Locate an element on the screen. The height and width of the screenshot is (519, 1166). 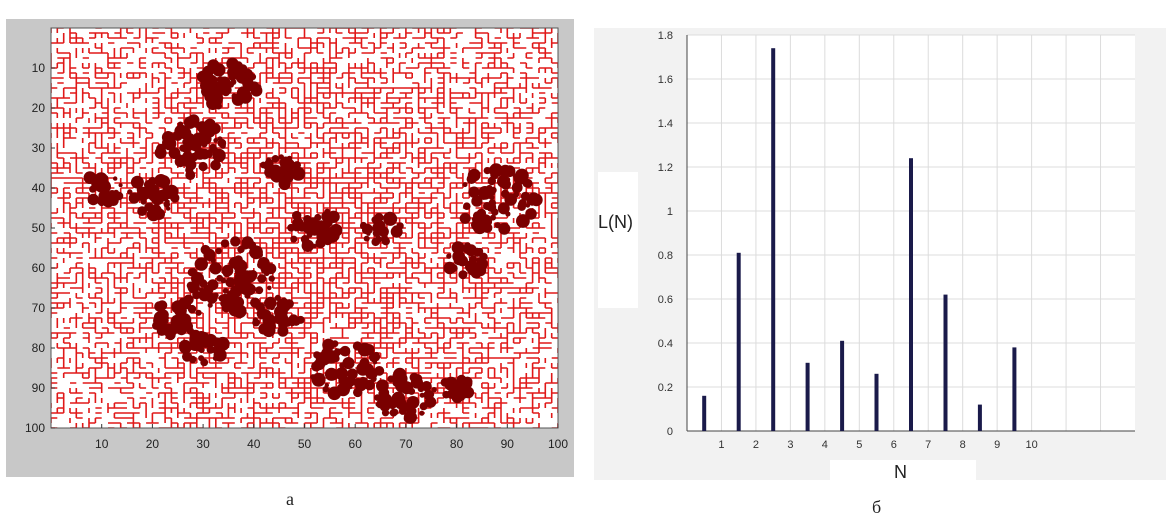
x-tick-label: 90 is located at coordinates (508, 444).